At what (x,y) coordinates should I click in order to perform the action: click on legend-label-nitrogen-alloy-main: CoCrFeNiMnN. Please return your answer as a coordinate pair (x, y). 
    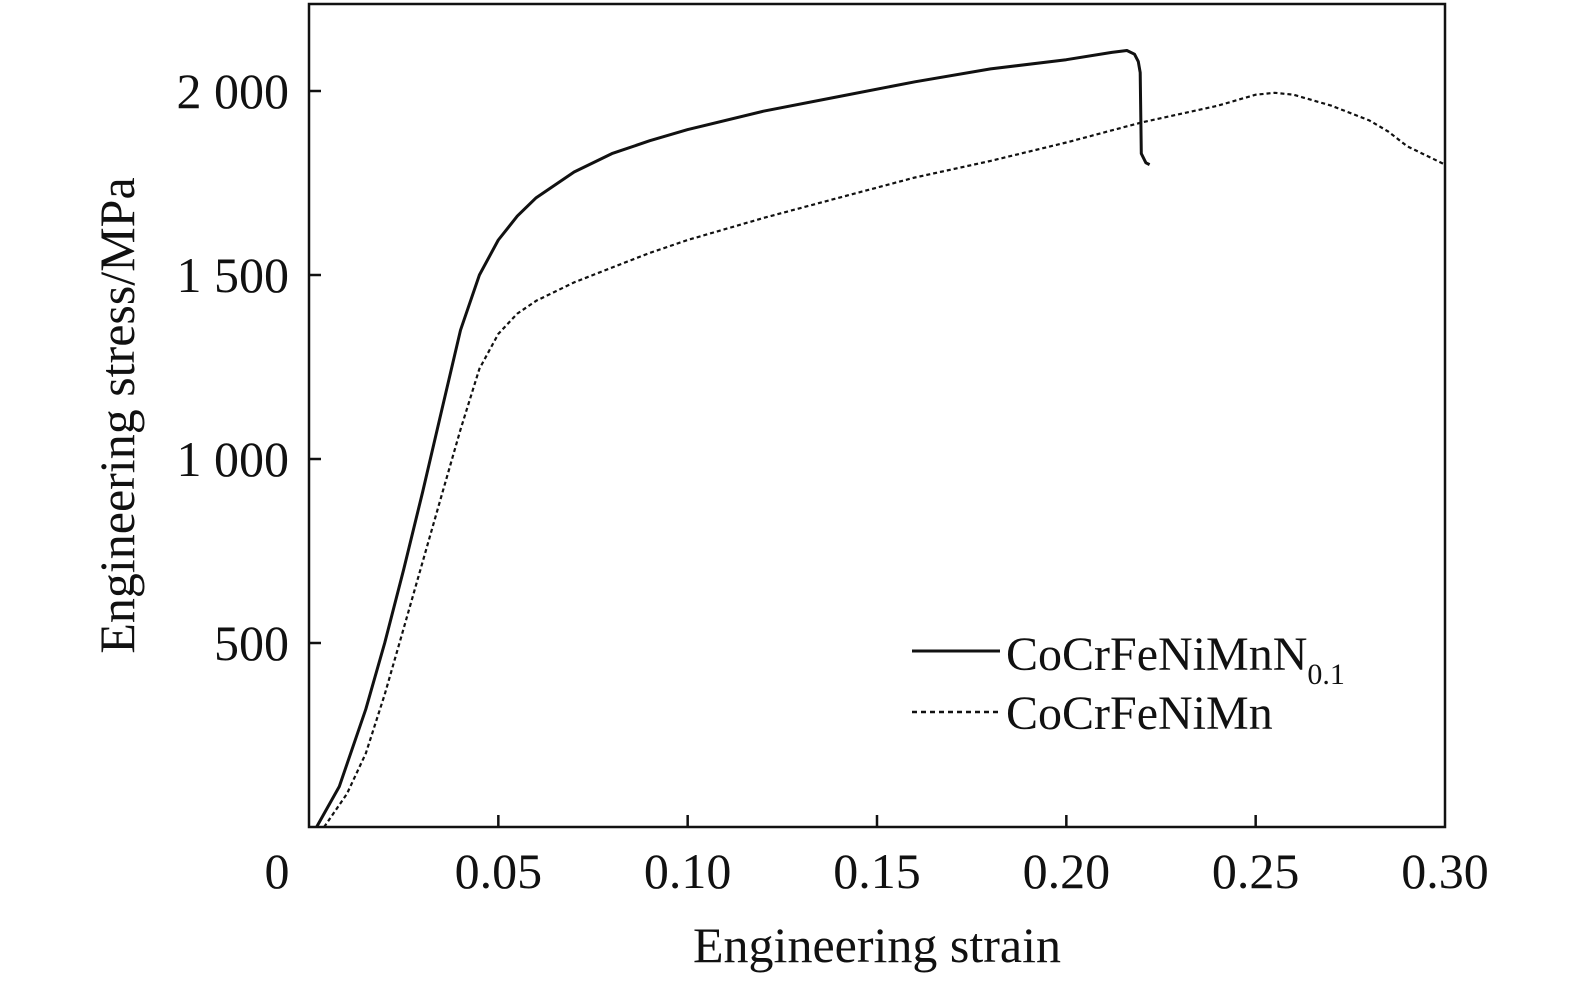
    Looking at the image, I should click on (1156, 654).